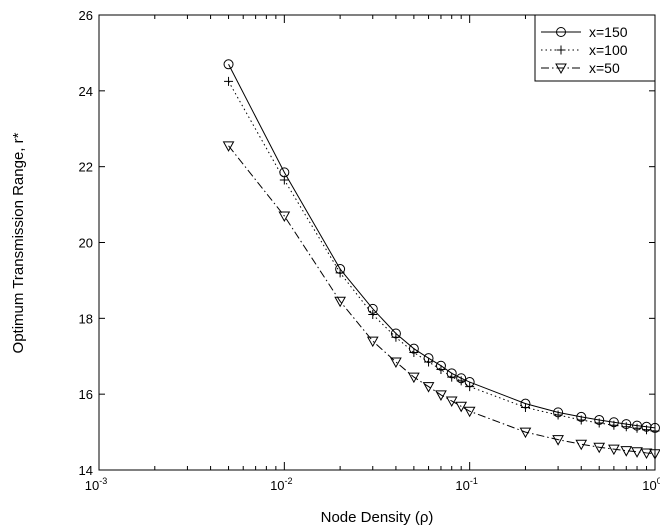  Describe the element at coordinates (651, 484) in the screenshot. I see `x-tick-label: 10⁰` at that location.